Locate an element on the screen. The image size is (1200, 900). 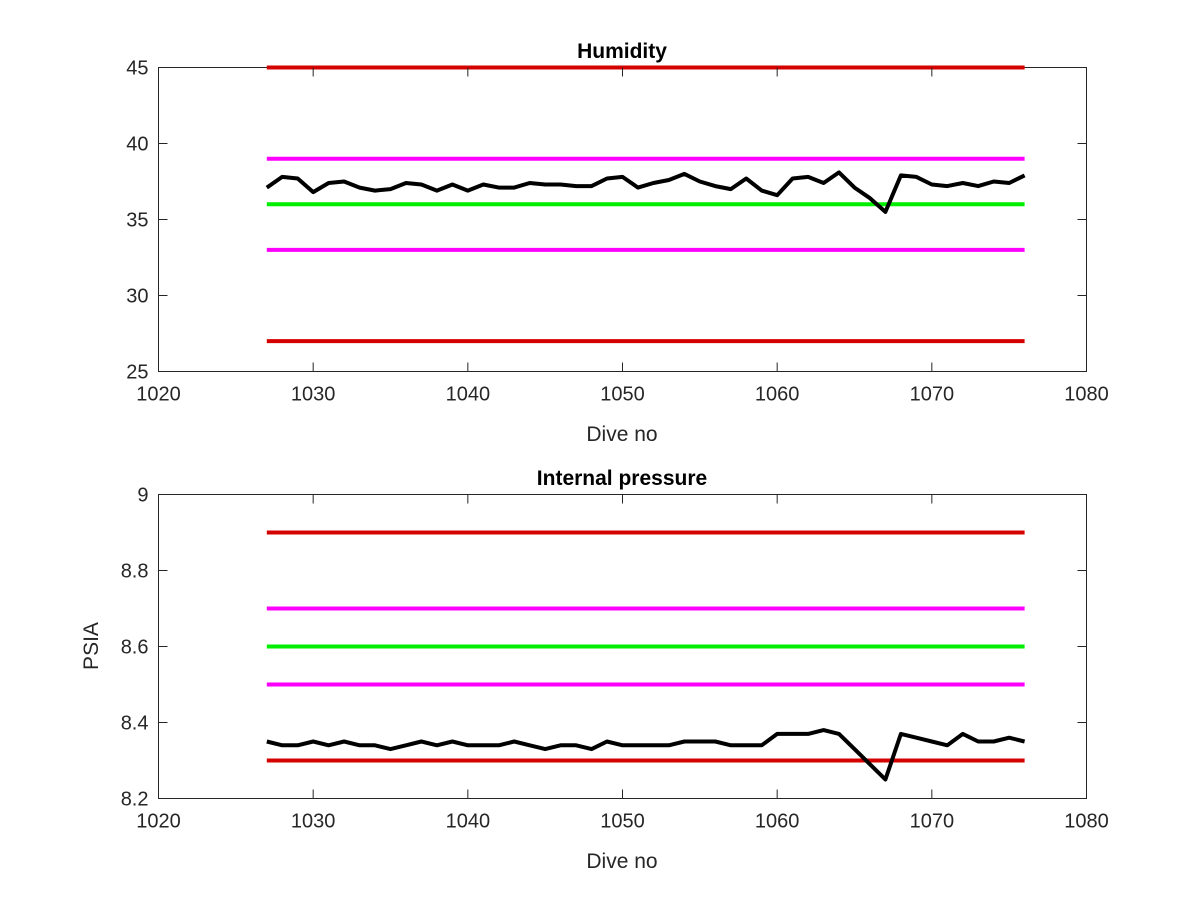
y-tick-label: 8.2 is located at coordinates (135, 800).